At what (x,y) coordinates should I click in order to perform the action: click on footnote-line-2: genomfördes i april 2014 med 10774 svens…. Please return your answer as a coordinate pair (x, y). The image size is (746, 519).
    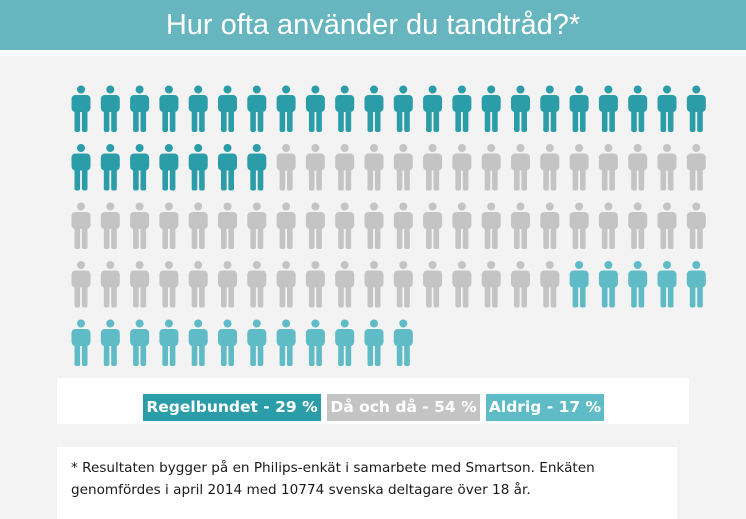
    Looking at the image, I should click on (301, 490).